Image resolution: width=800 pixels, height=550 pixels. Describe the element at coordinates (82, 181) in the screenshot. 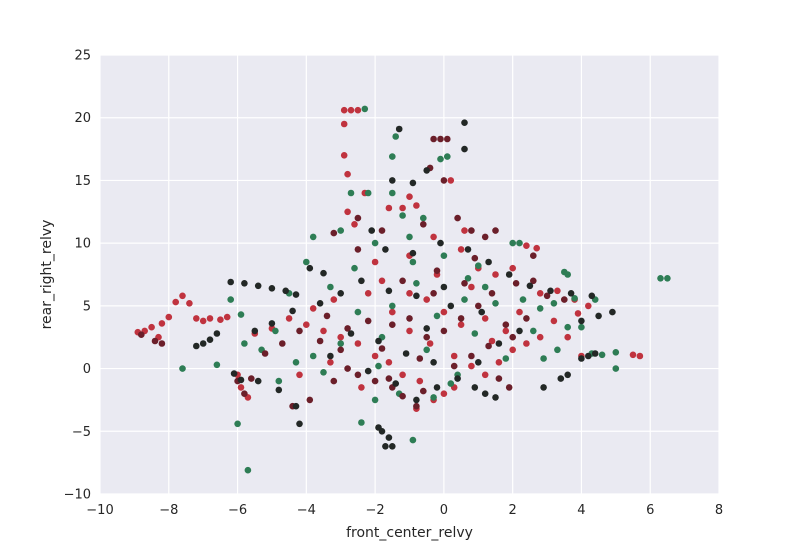

I see `y-tick-label: 15` at that location.